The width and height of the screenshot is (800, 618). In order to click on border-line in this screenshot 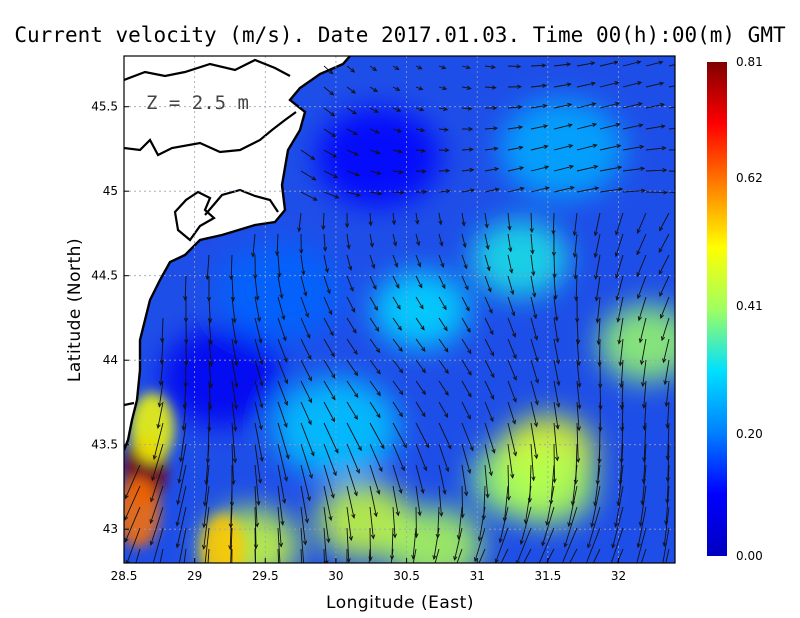, I will do `click(129, 404)`.